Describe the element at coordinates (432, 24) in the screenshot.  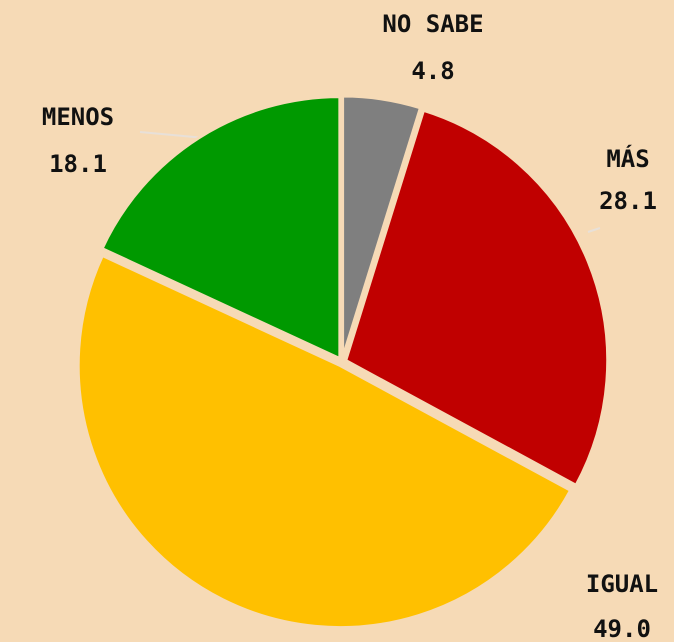
I see `slice-label: NO SABE` at that location.